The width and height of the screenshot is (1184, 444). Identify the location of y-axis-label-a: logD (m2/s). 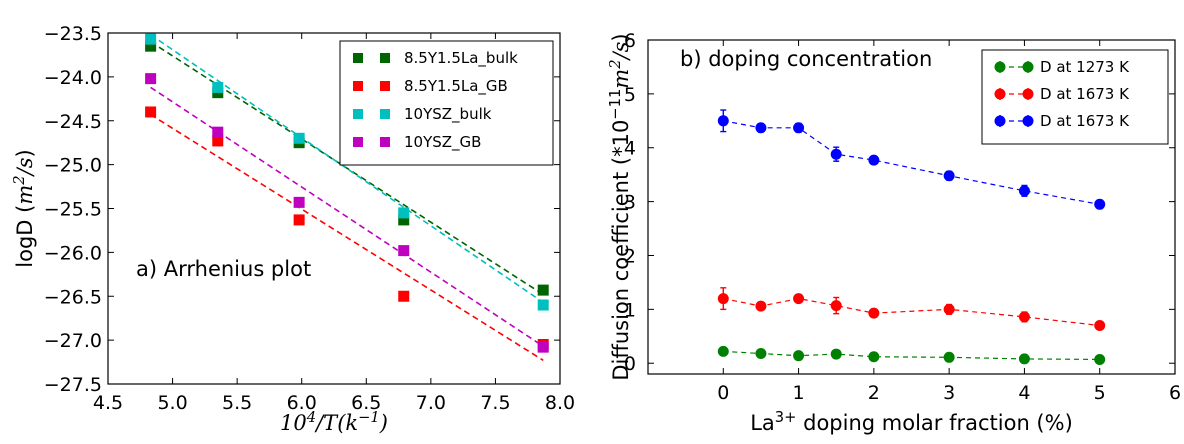
(24, 208).